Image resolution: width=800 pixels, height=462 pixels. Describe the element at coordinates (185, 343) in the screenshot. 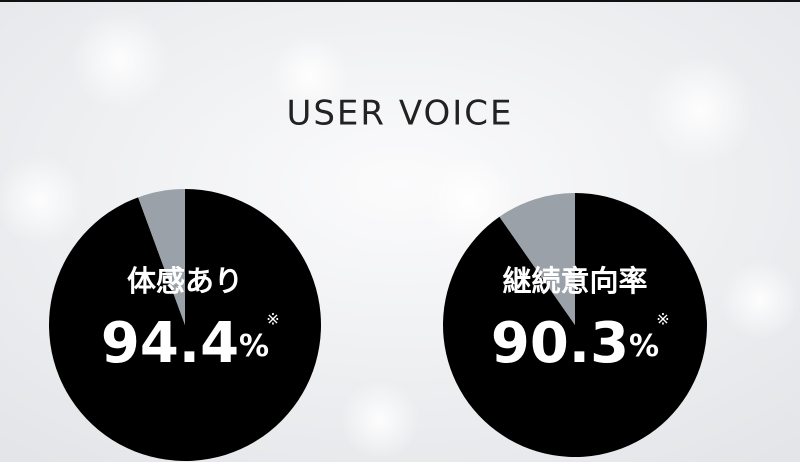

I see `value-label: 94.4%` at that location.